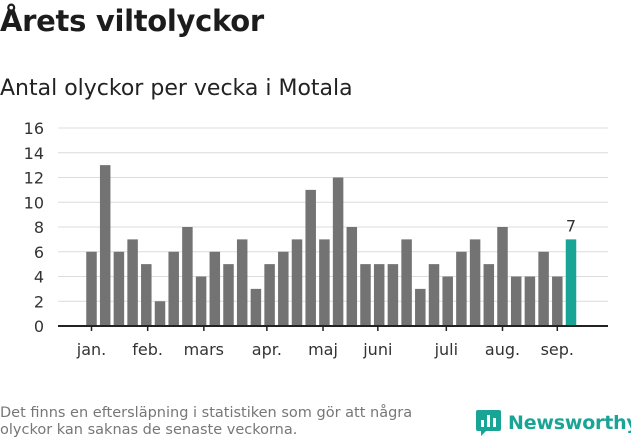 This screenshot has height=439, width=631. What do you see at coordinates (377, 349) in the screenshot?
I see `x-tick-label: juni` at bounding box center [377, 349].